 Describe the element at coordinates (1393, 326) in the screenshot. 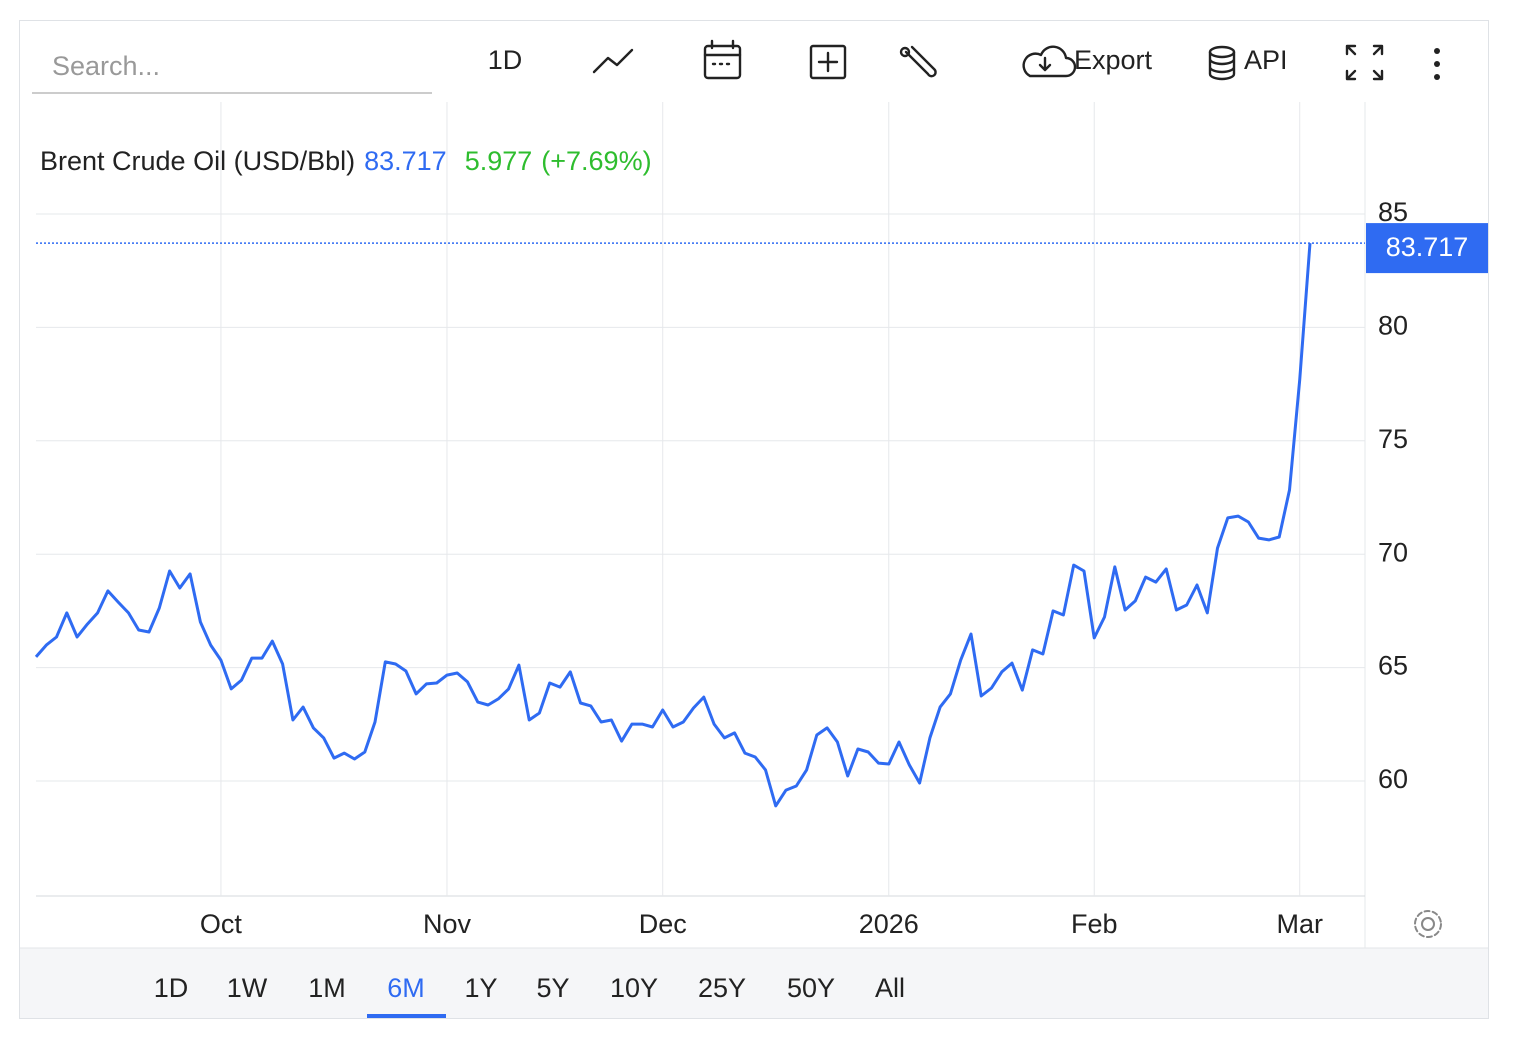

I see `y-tick-label: 80` at that location.